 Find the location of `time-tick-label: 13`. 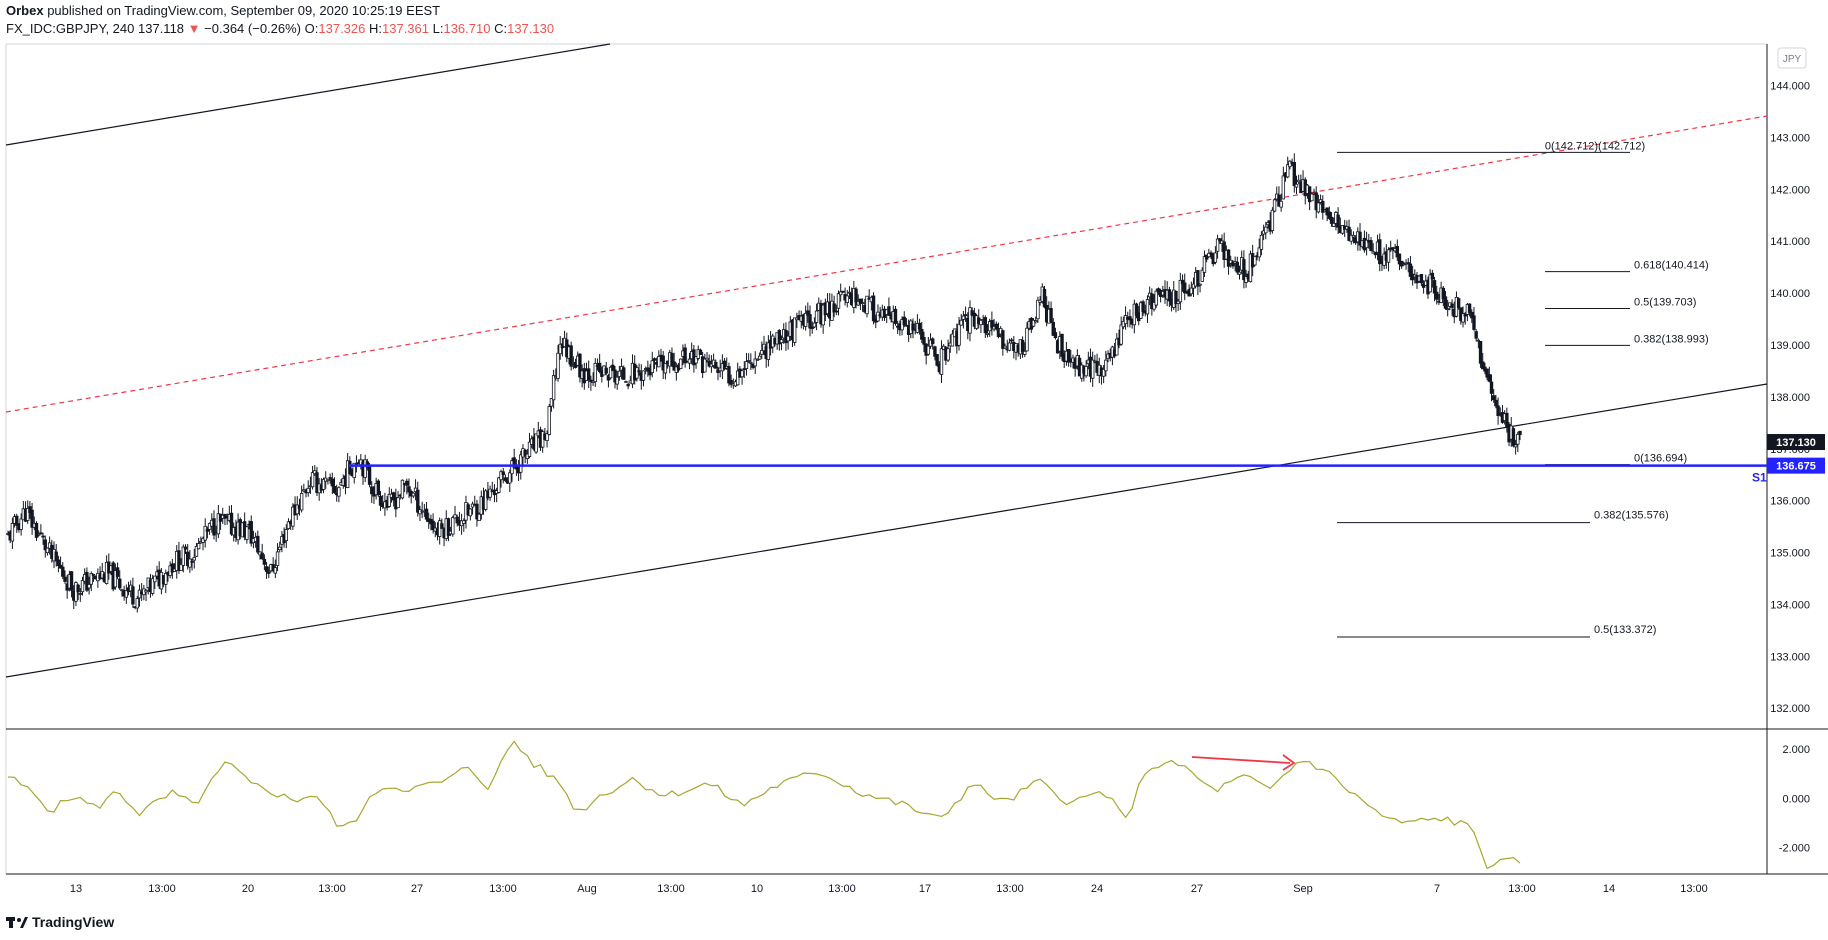

time-tick-label: 13 is located at coordinates (76, 889).